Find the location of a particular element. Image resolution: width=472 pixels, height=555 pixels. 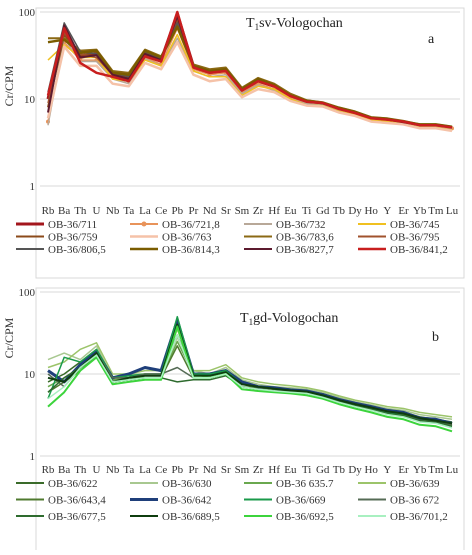

legend-label-a-10: OB-36/827,7 is located at coordinates (305, 250).